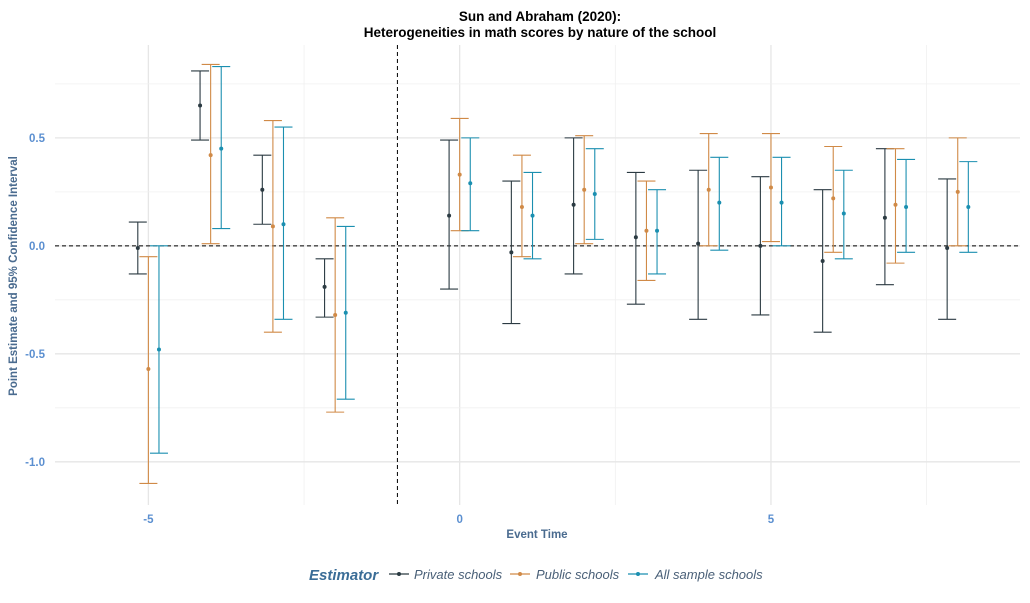 This screenshot has width=1030, height=603. I want to click on legend-label-all: All sample schools, so click(708, 574).